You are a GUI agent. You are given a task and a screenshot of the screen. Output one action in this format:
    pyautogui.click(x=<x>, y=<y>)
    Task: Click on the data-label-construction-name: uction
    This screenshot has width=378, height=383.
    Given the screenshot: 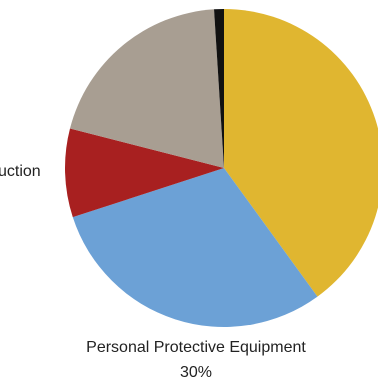 What is the action you would take?
    pyautogui.click(x=20, y=171)
    